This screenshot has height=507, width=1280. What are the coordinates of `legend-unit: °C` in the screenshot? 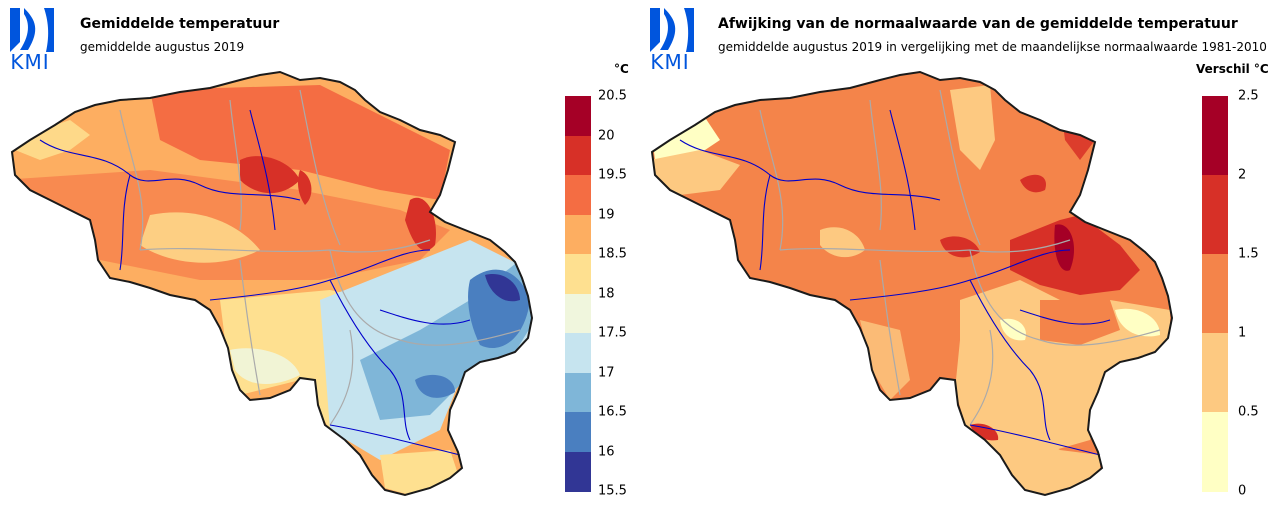 It's located at (621, 69).